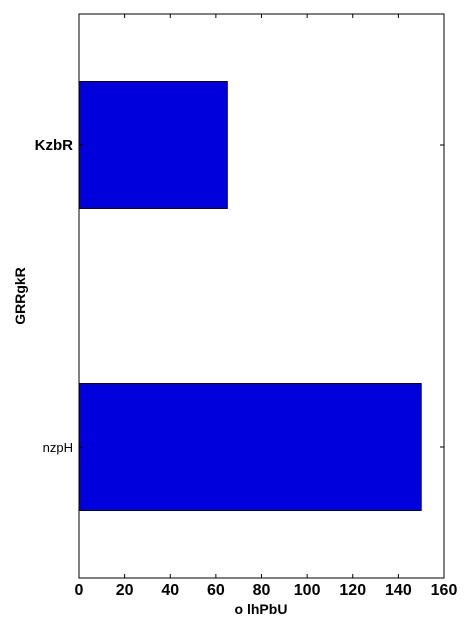 This screenshot has height=632, width=474. I want to click on bar-nzpH, so click(250, 447).